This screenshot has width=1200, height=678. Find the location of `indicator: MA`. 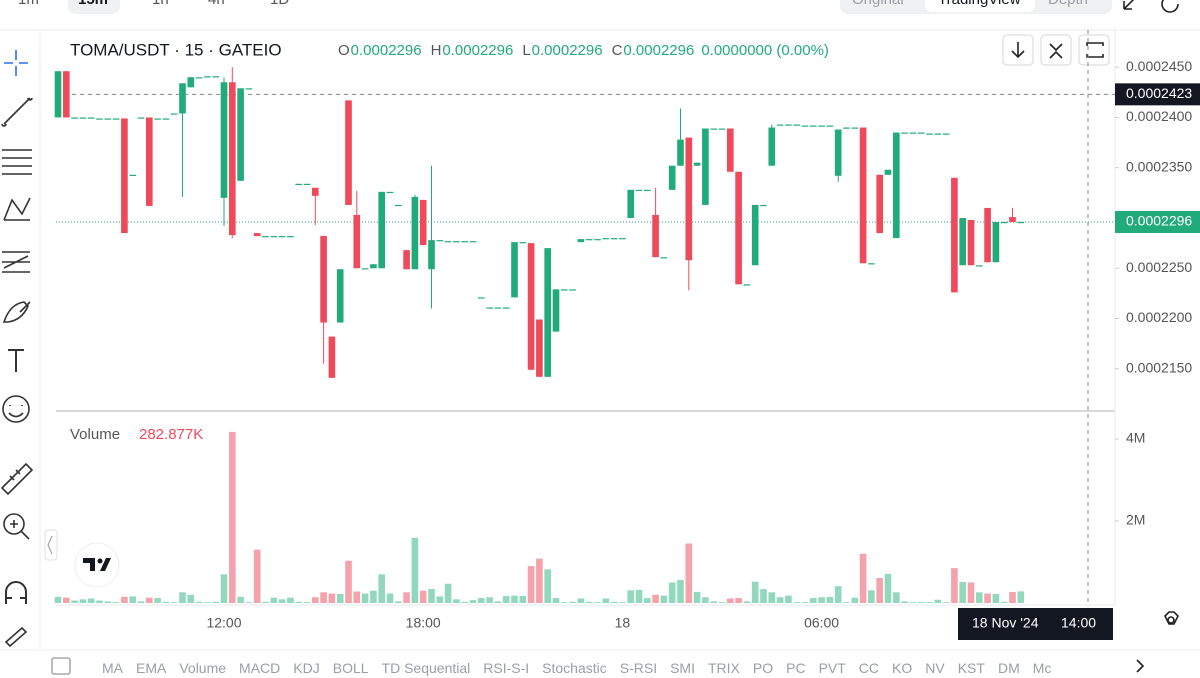

indicator: MA is located at coordinates (112, 668).